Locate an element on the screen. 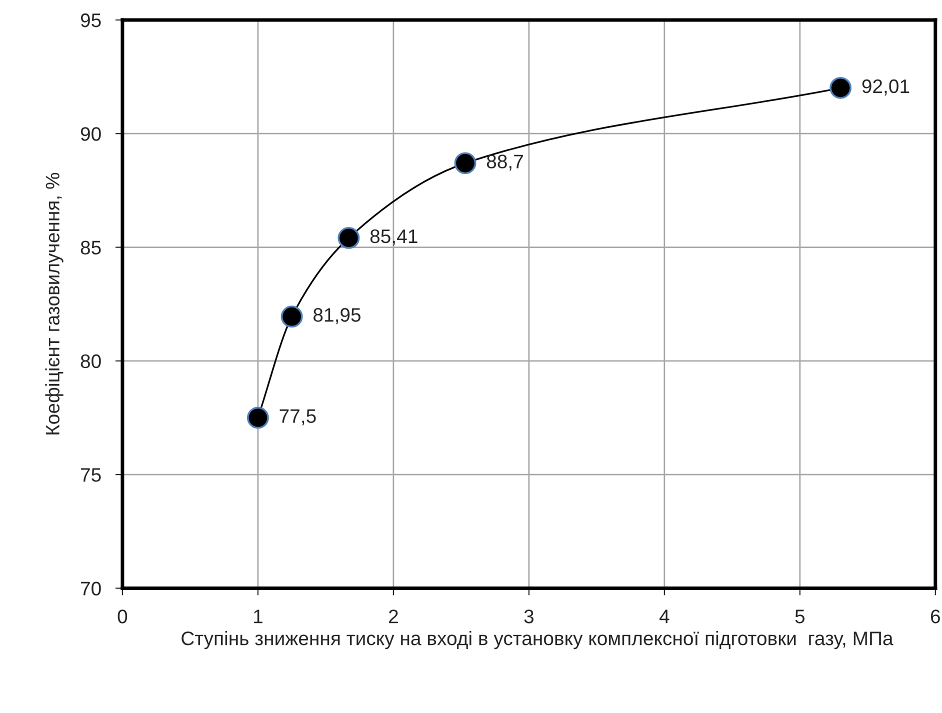  x-tick-label: 0 is located at coordinates (123, 617).